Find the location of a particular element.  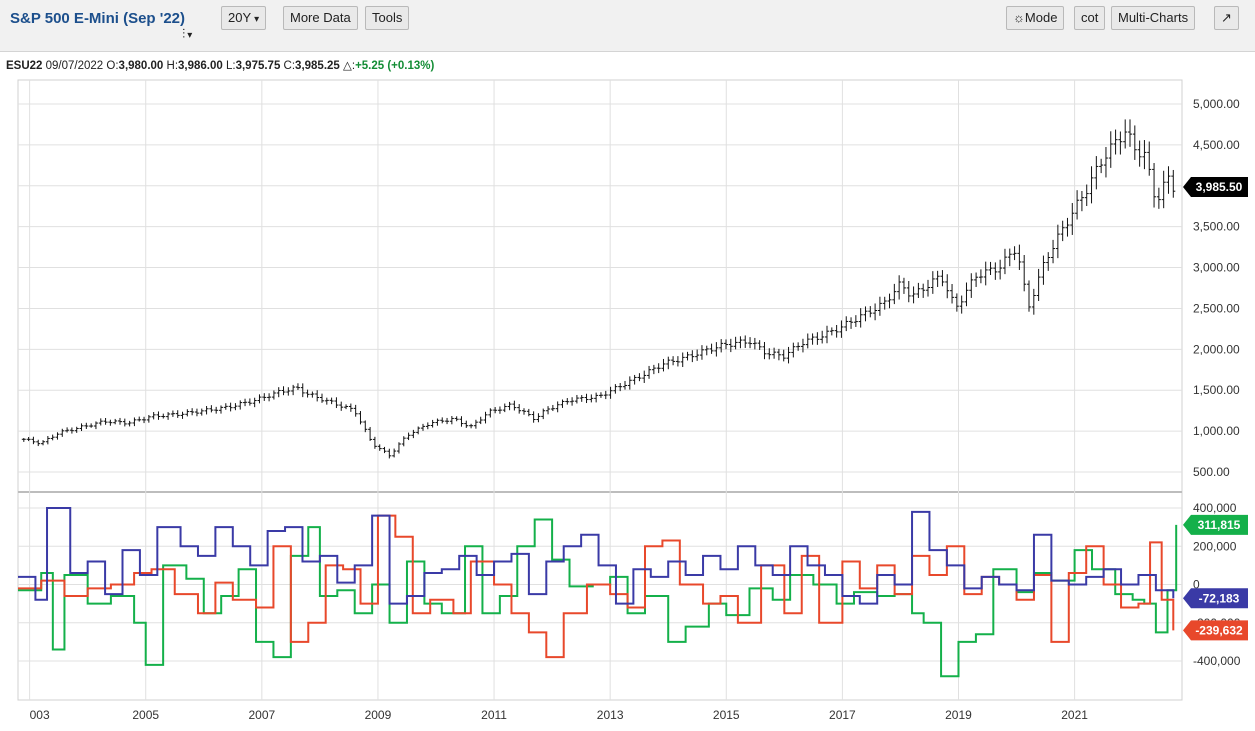

cot-last-value-label: -72,183 is located at coordinates (1219, 598).